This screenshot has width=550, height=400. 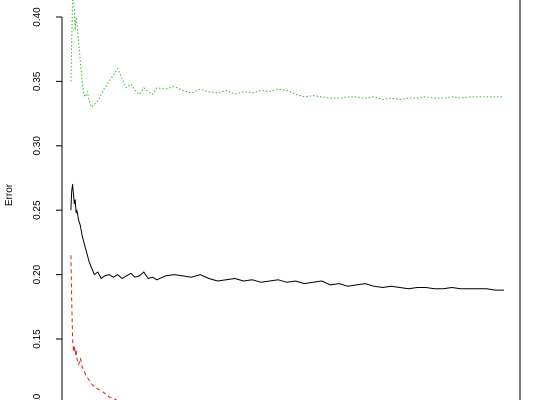 I want to click on y-tick-label: 0.20, so click(x=37, y=274).